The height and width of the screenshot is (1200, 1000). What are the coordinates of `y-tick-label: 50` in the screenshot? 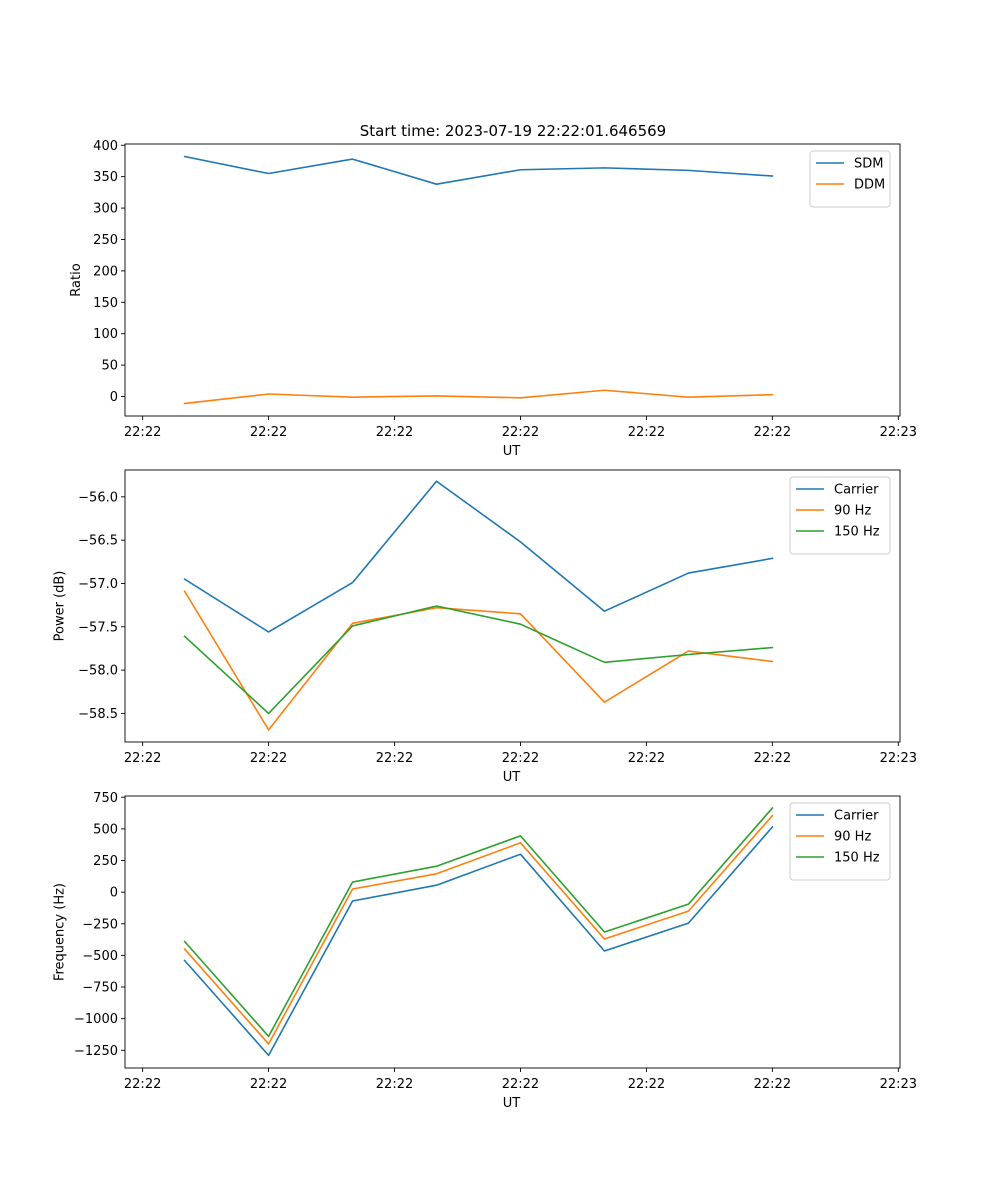 It's located at (109, 366).